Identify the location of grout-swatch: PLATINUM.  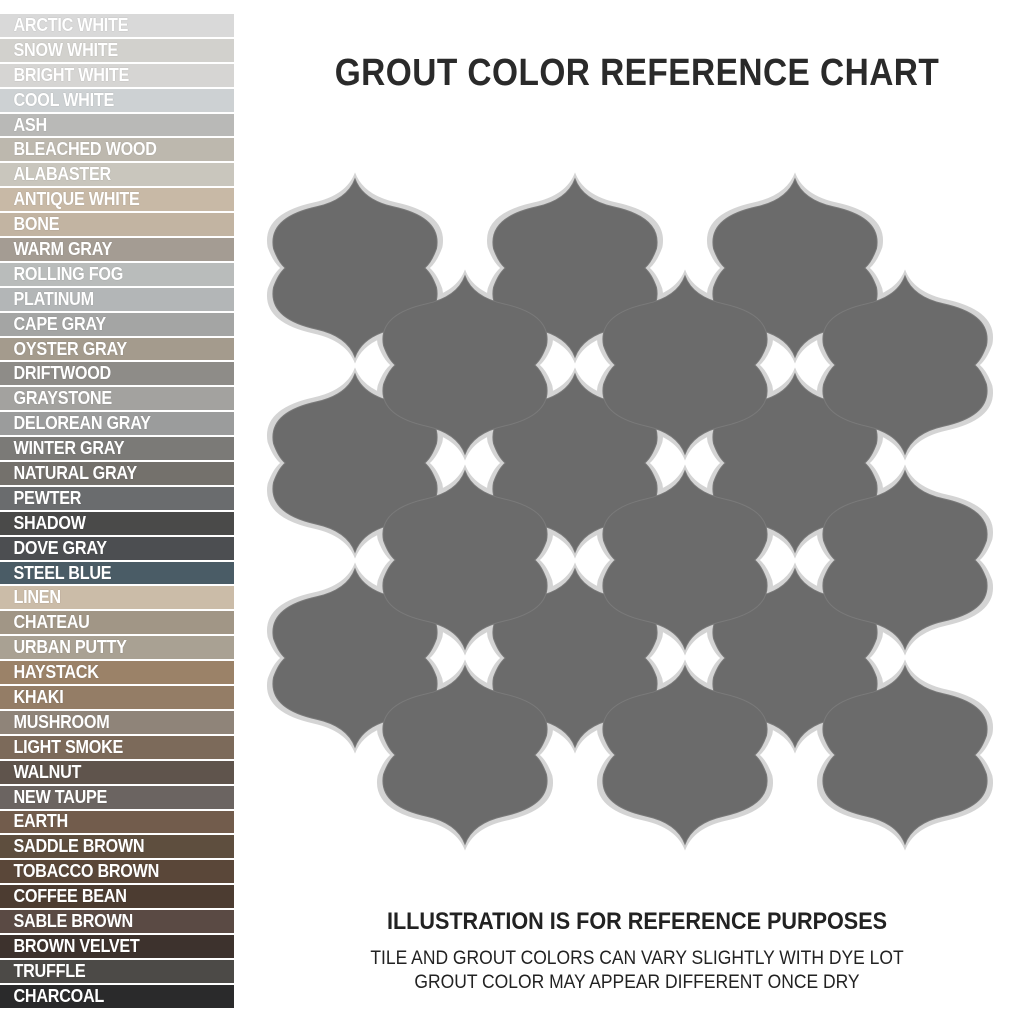
(117, 299).